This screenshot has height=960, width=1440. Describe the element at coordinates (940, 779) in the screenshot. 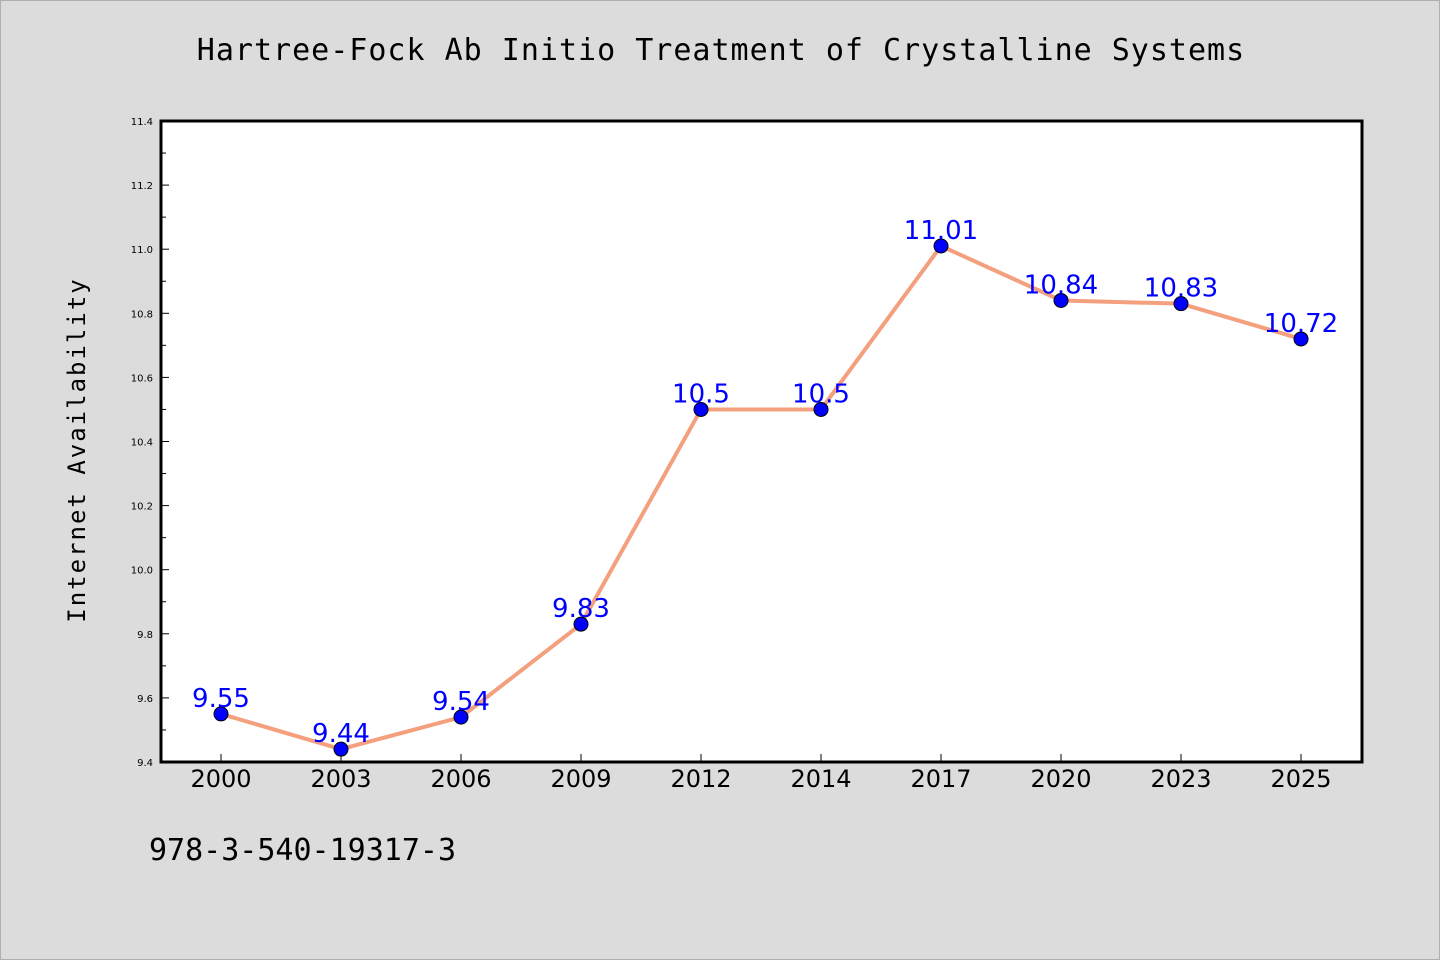

I see `x-tick-label: 2017` at that location.